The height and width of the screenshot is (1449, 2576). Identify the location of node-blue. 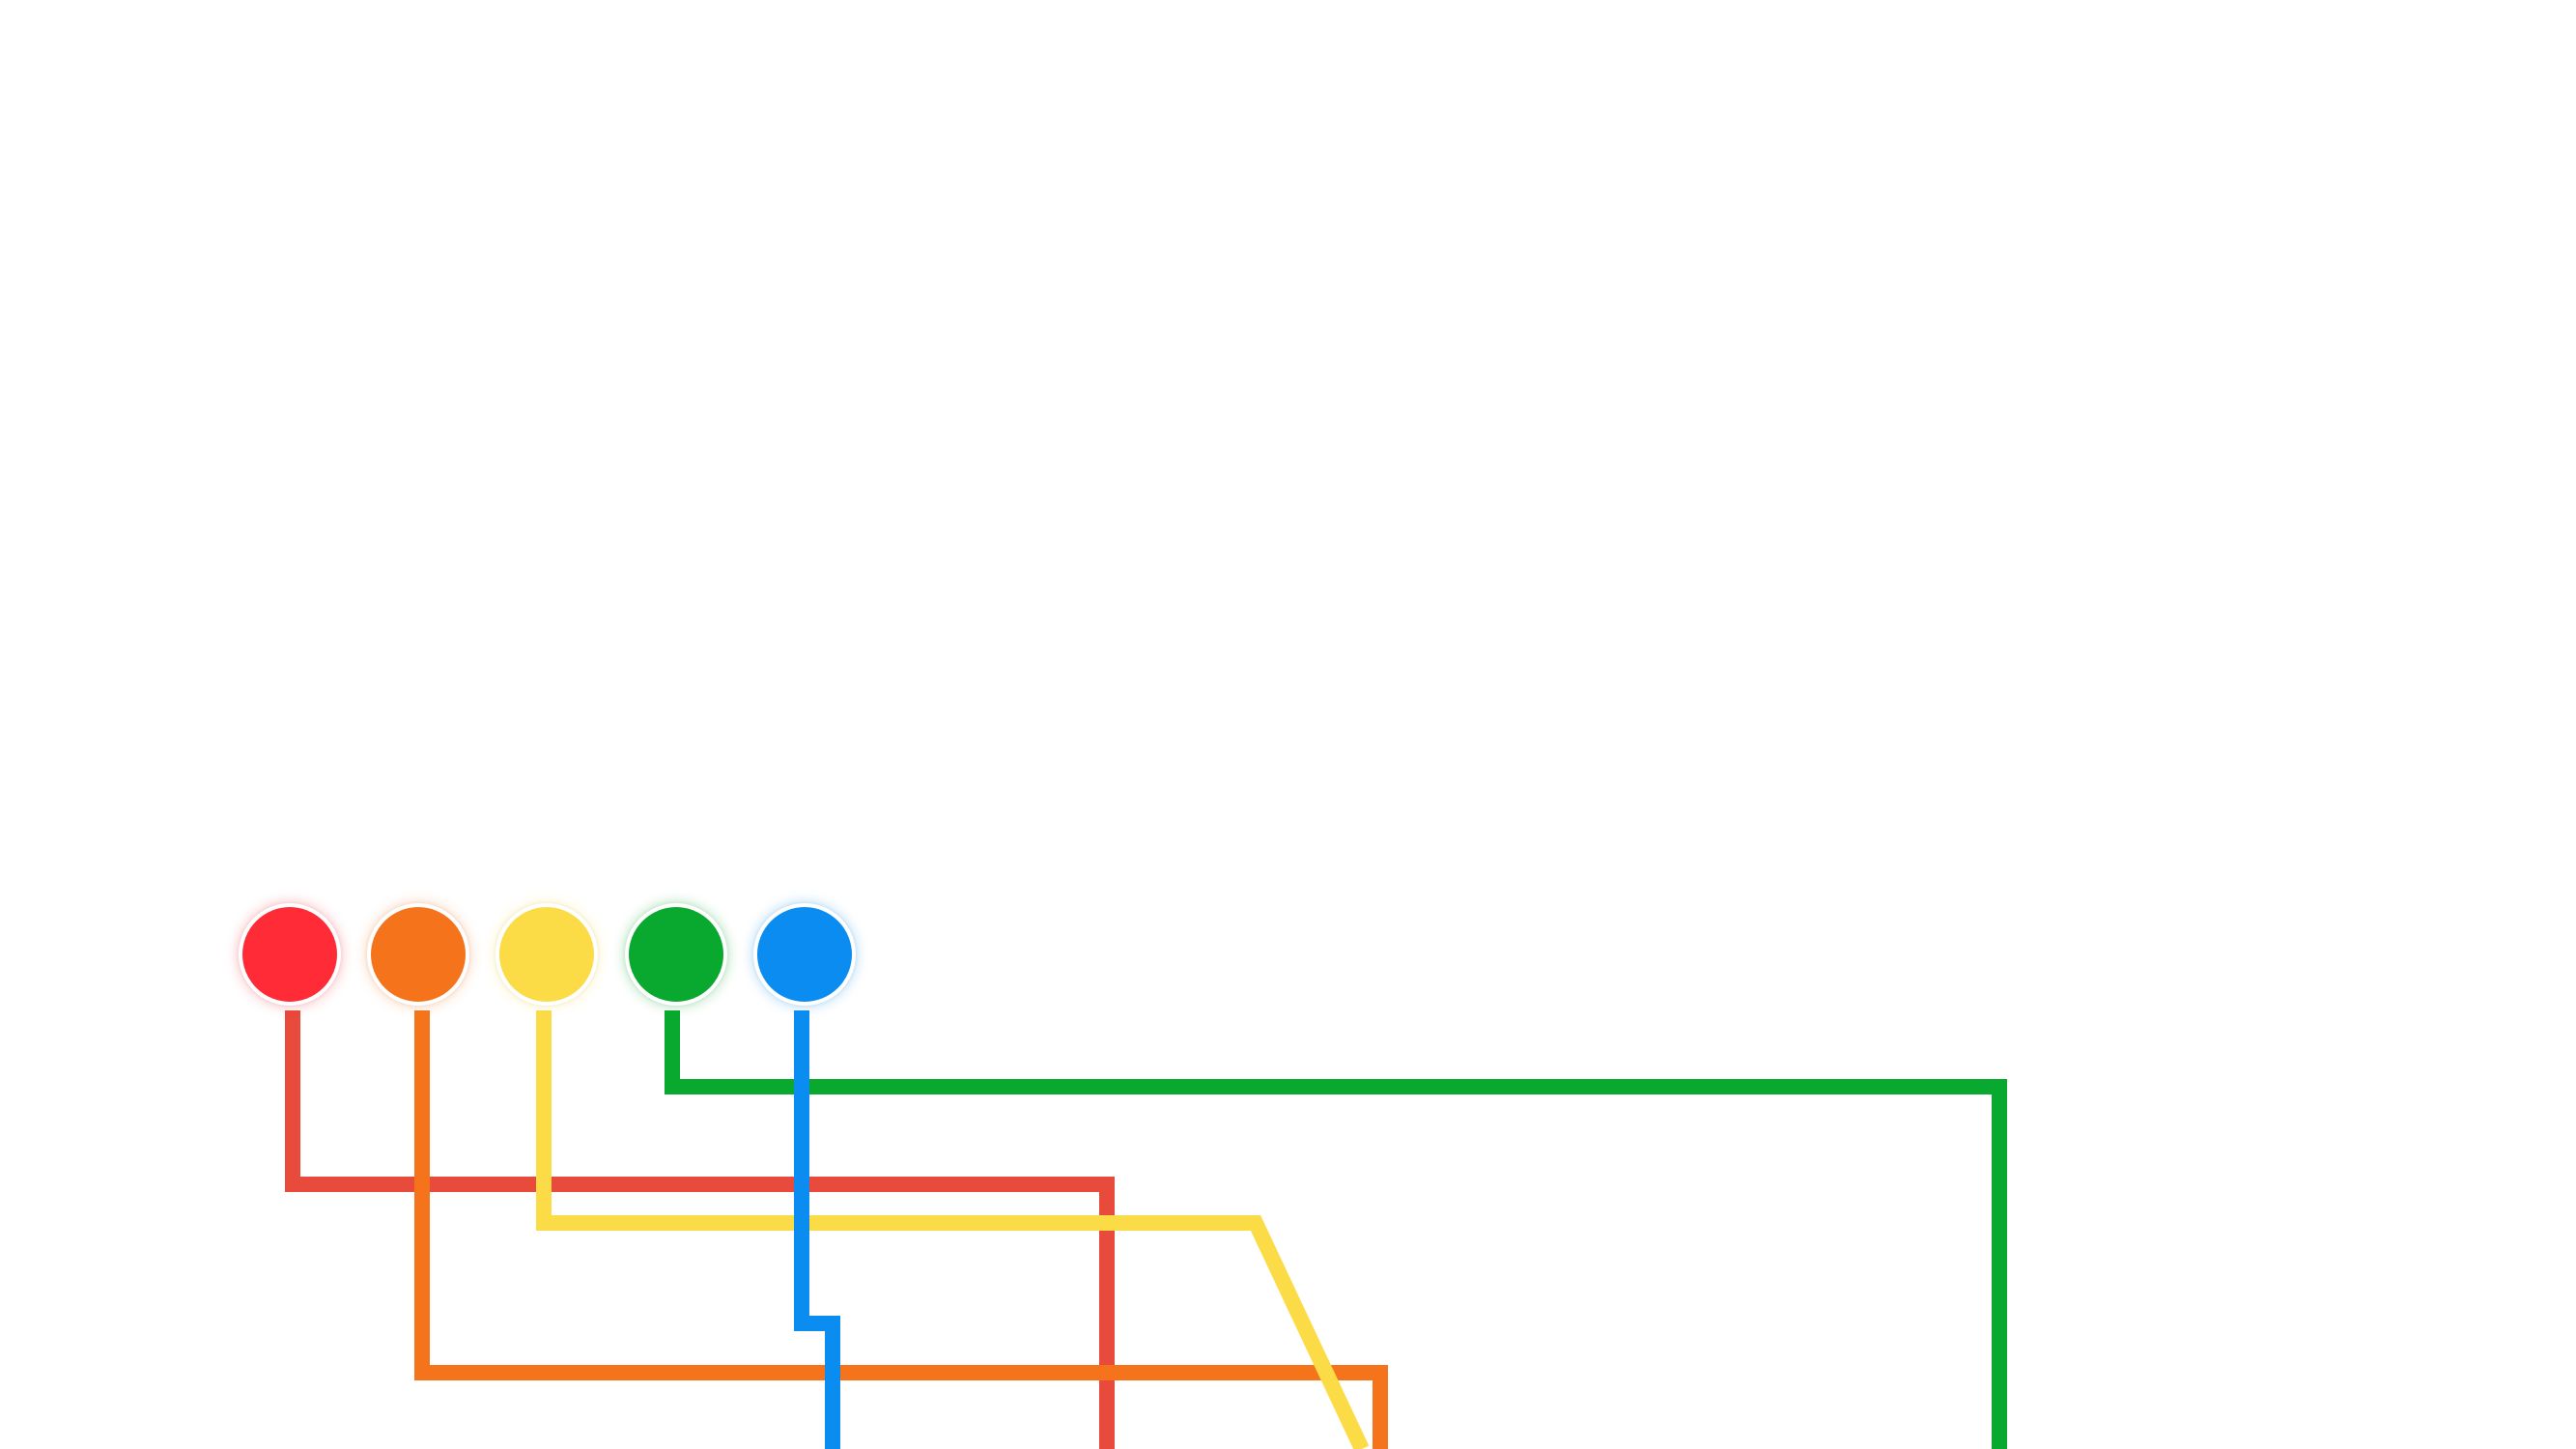
(804, 954).